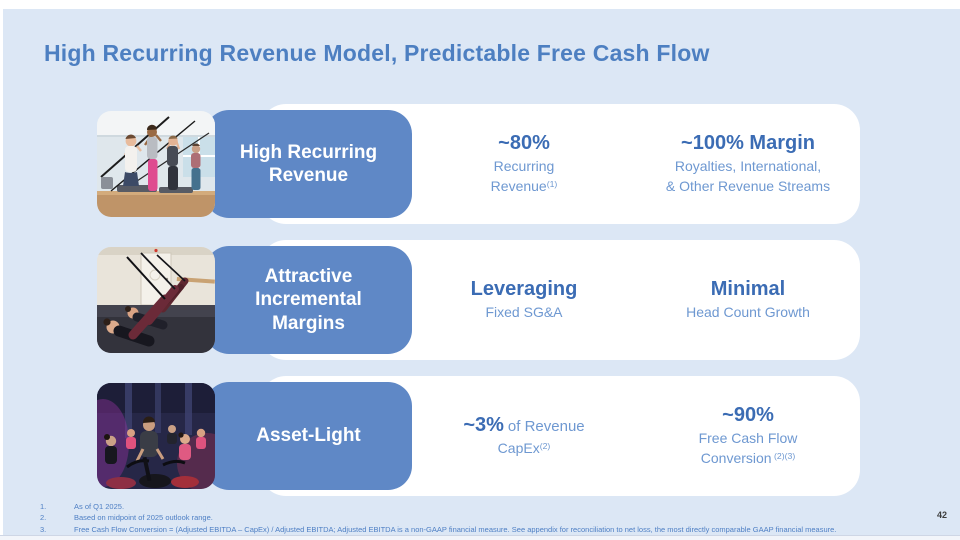 This screenshot has width=960, height=540. I want to click on pilates-band-class-photo, so click(156, 164).